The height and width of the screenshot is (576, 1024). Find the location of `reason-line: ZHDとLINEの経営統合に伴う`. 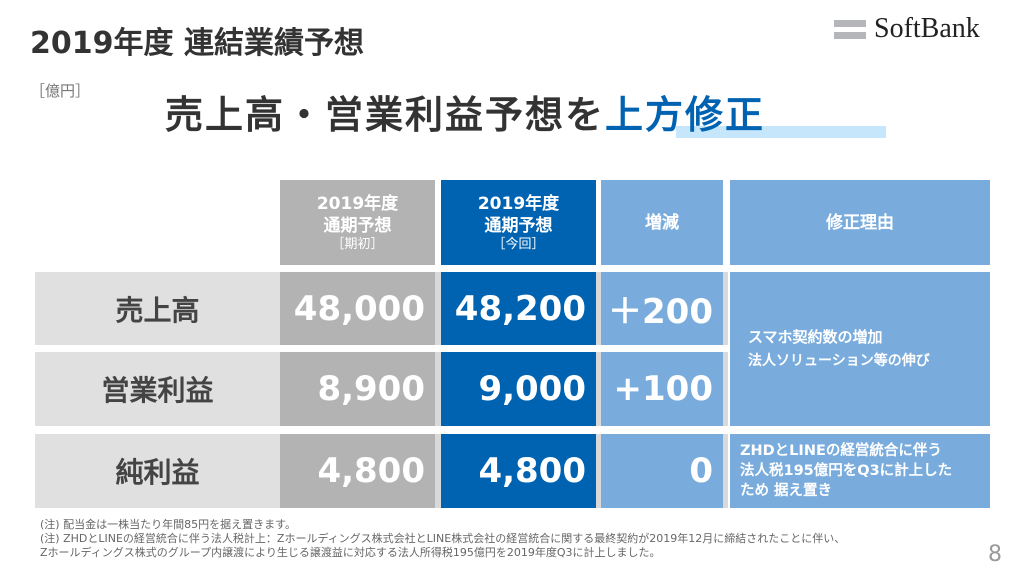

reason-line: ZHDとLINEの経営統合に伴う is located at coordinates (841, 451).